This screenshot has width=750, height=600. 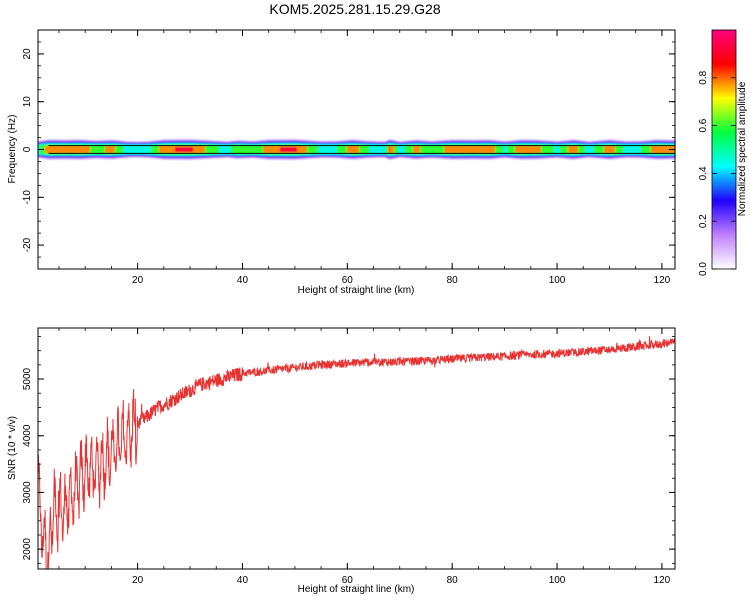 I want to click on spectrogram-x-tick-label: 40, so click(x=243, y=280).